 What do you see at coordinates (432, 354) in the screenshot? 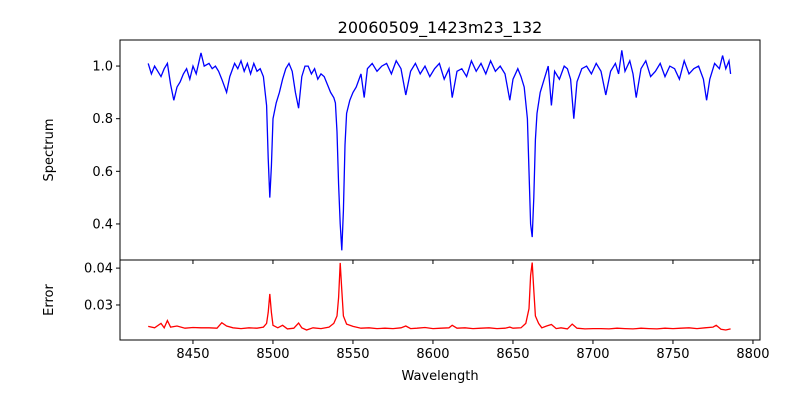
I see `x-tick-label: 8600` at bounding box center [432, 354].